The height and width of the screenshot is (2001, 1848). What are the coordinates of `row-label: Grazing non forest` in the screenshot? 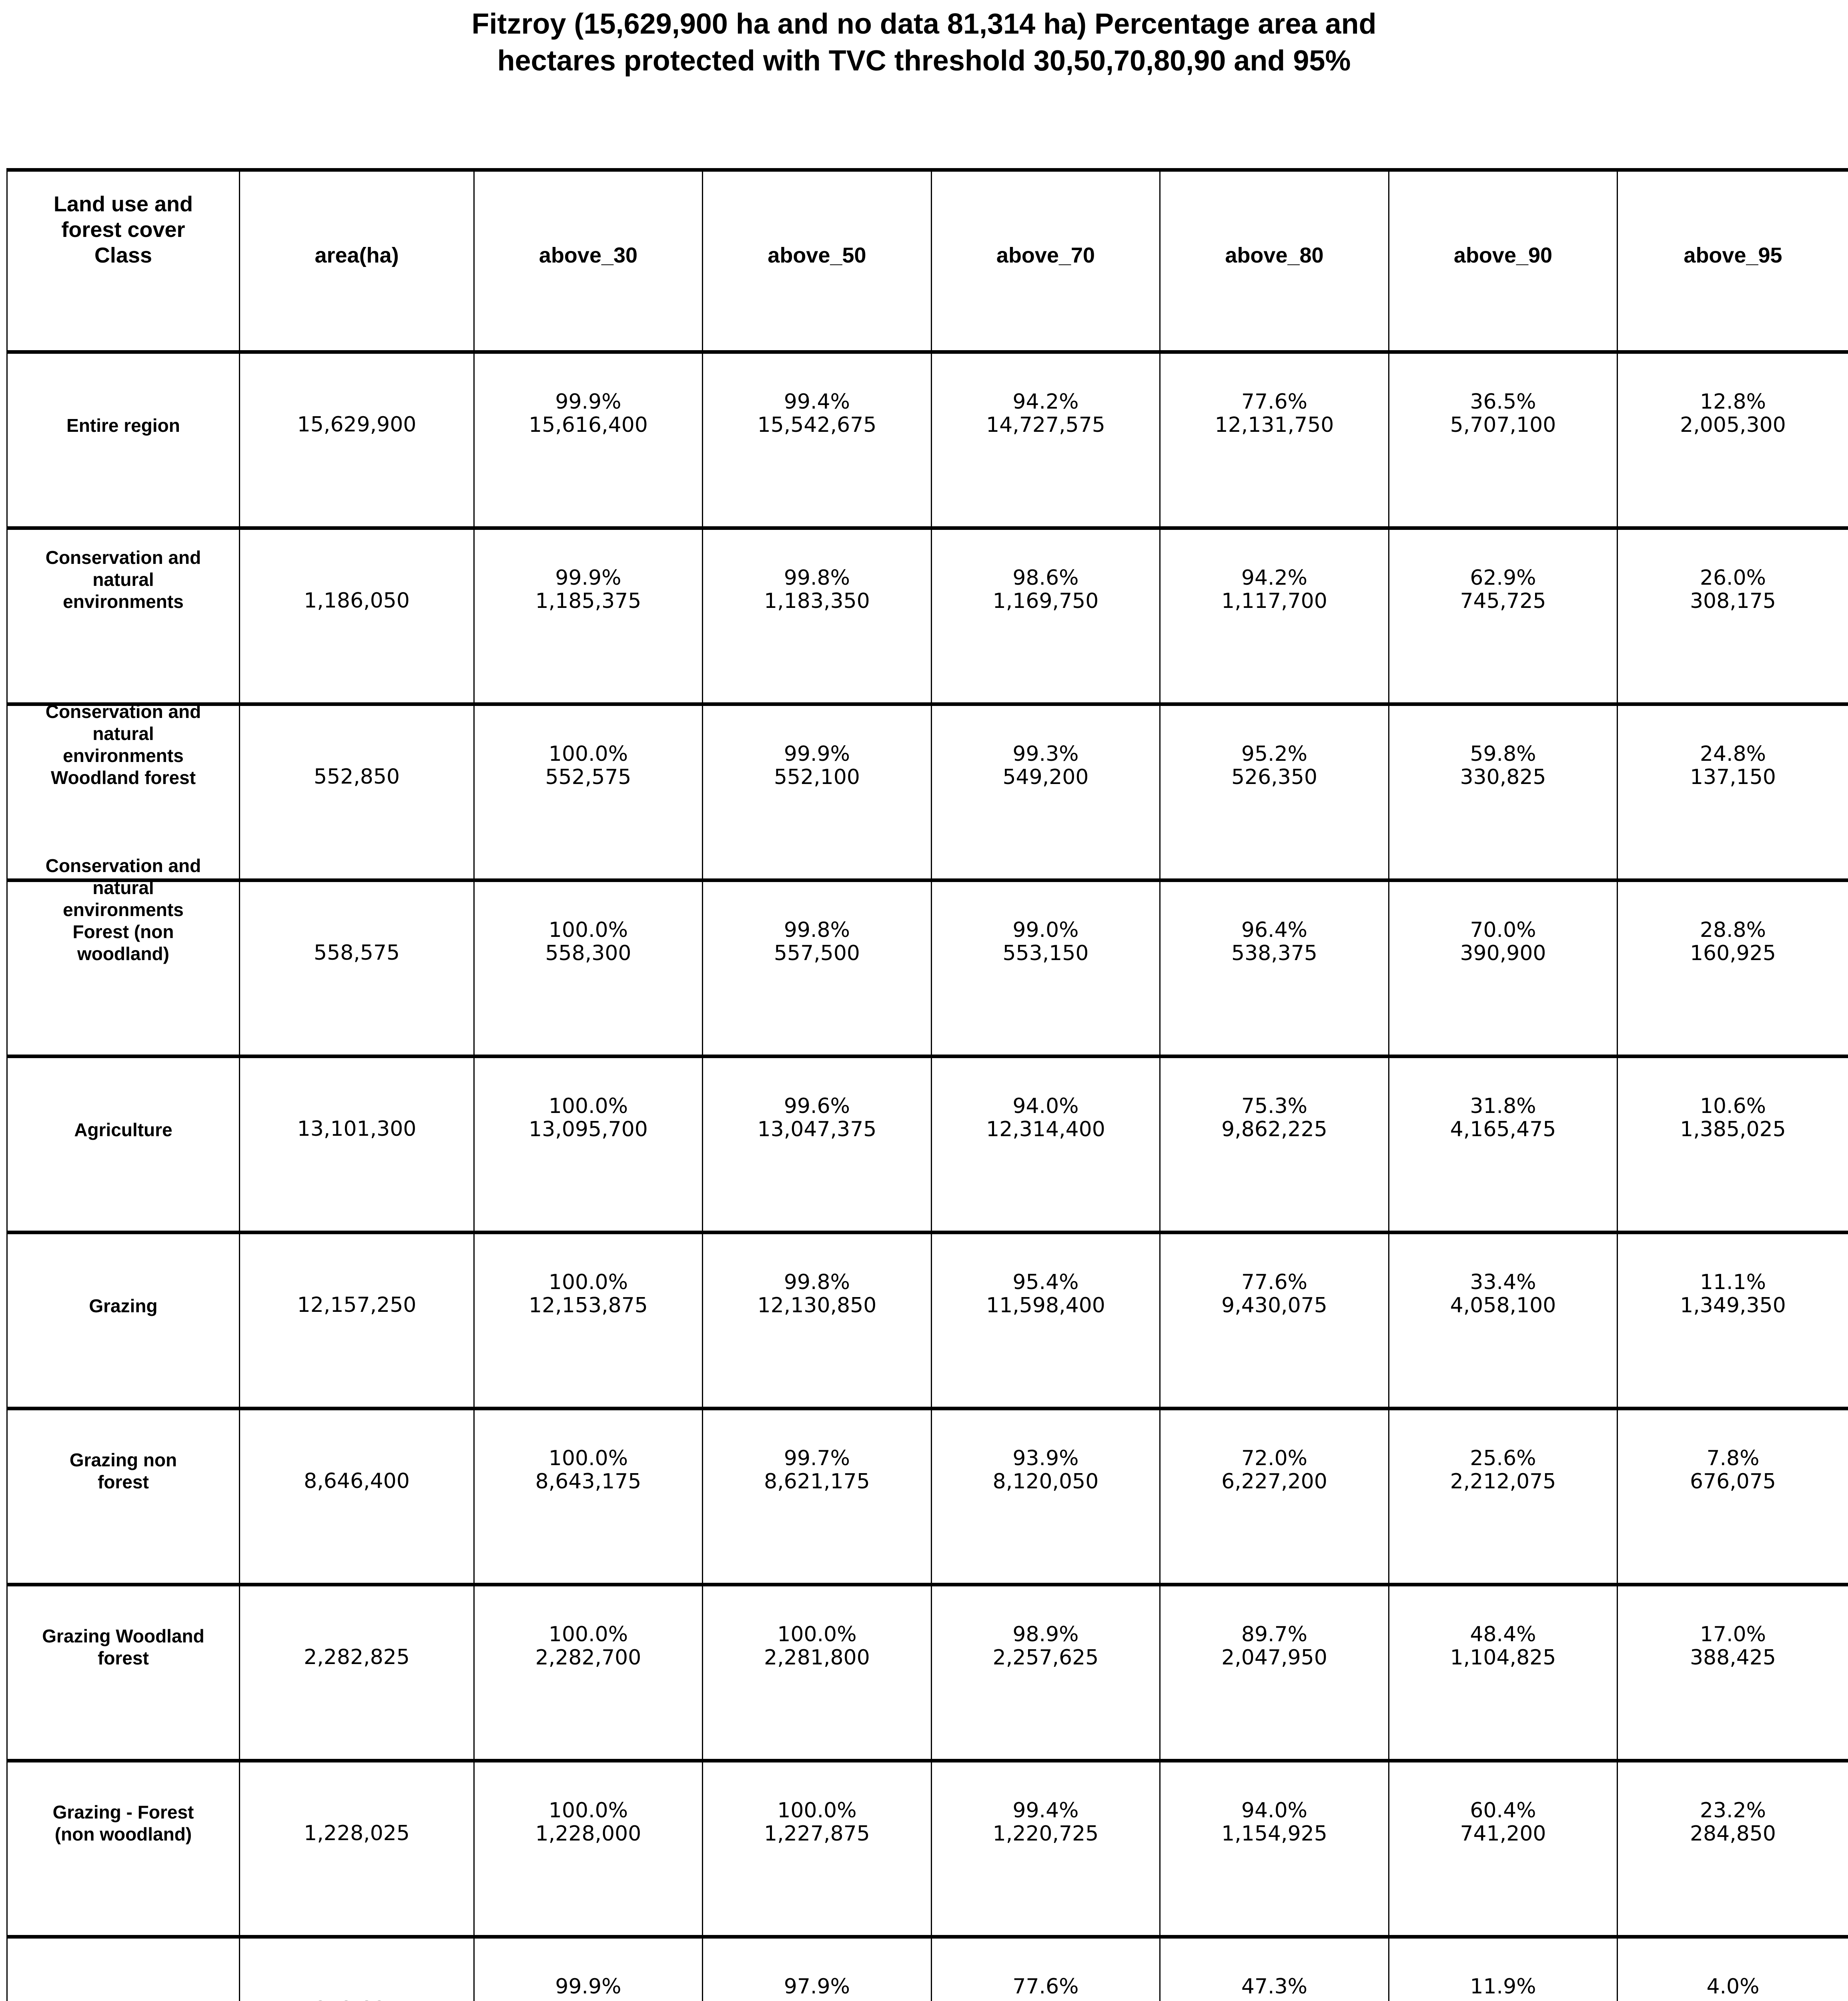 It's located at (123, 1470).